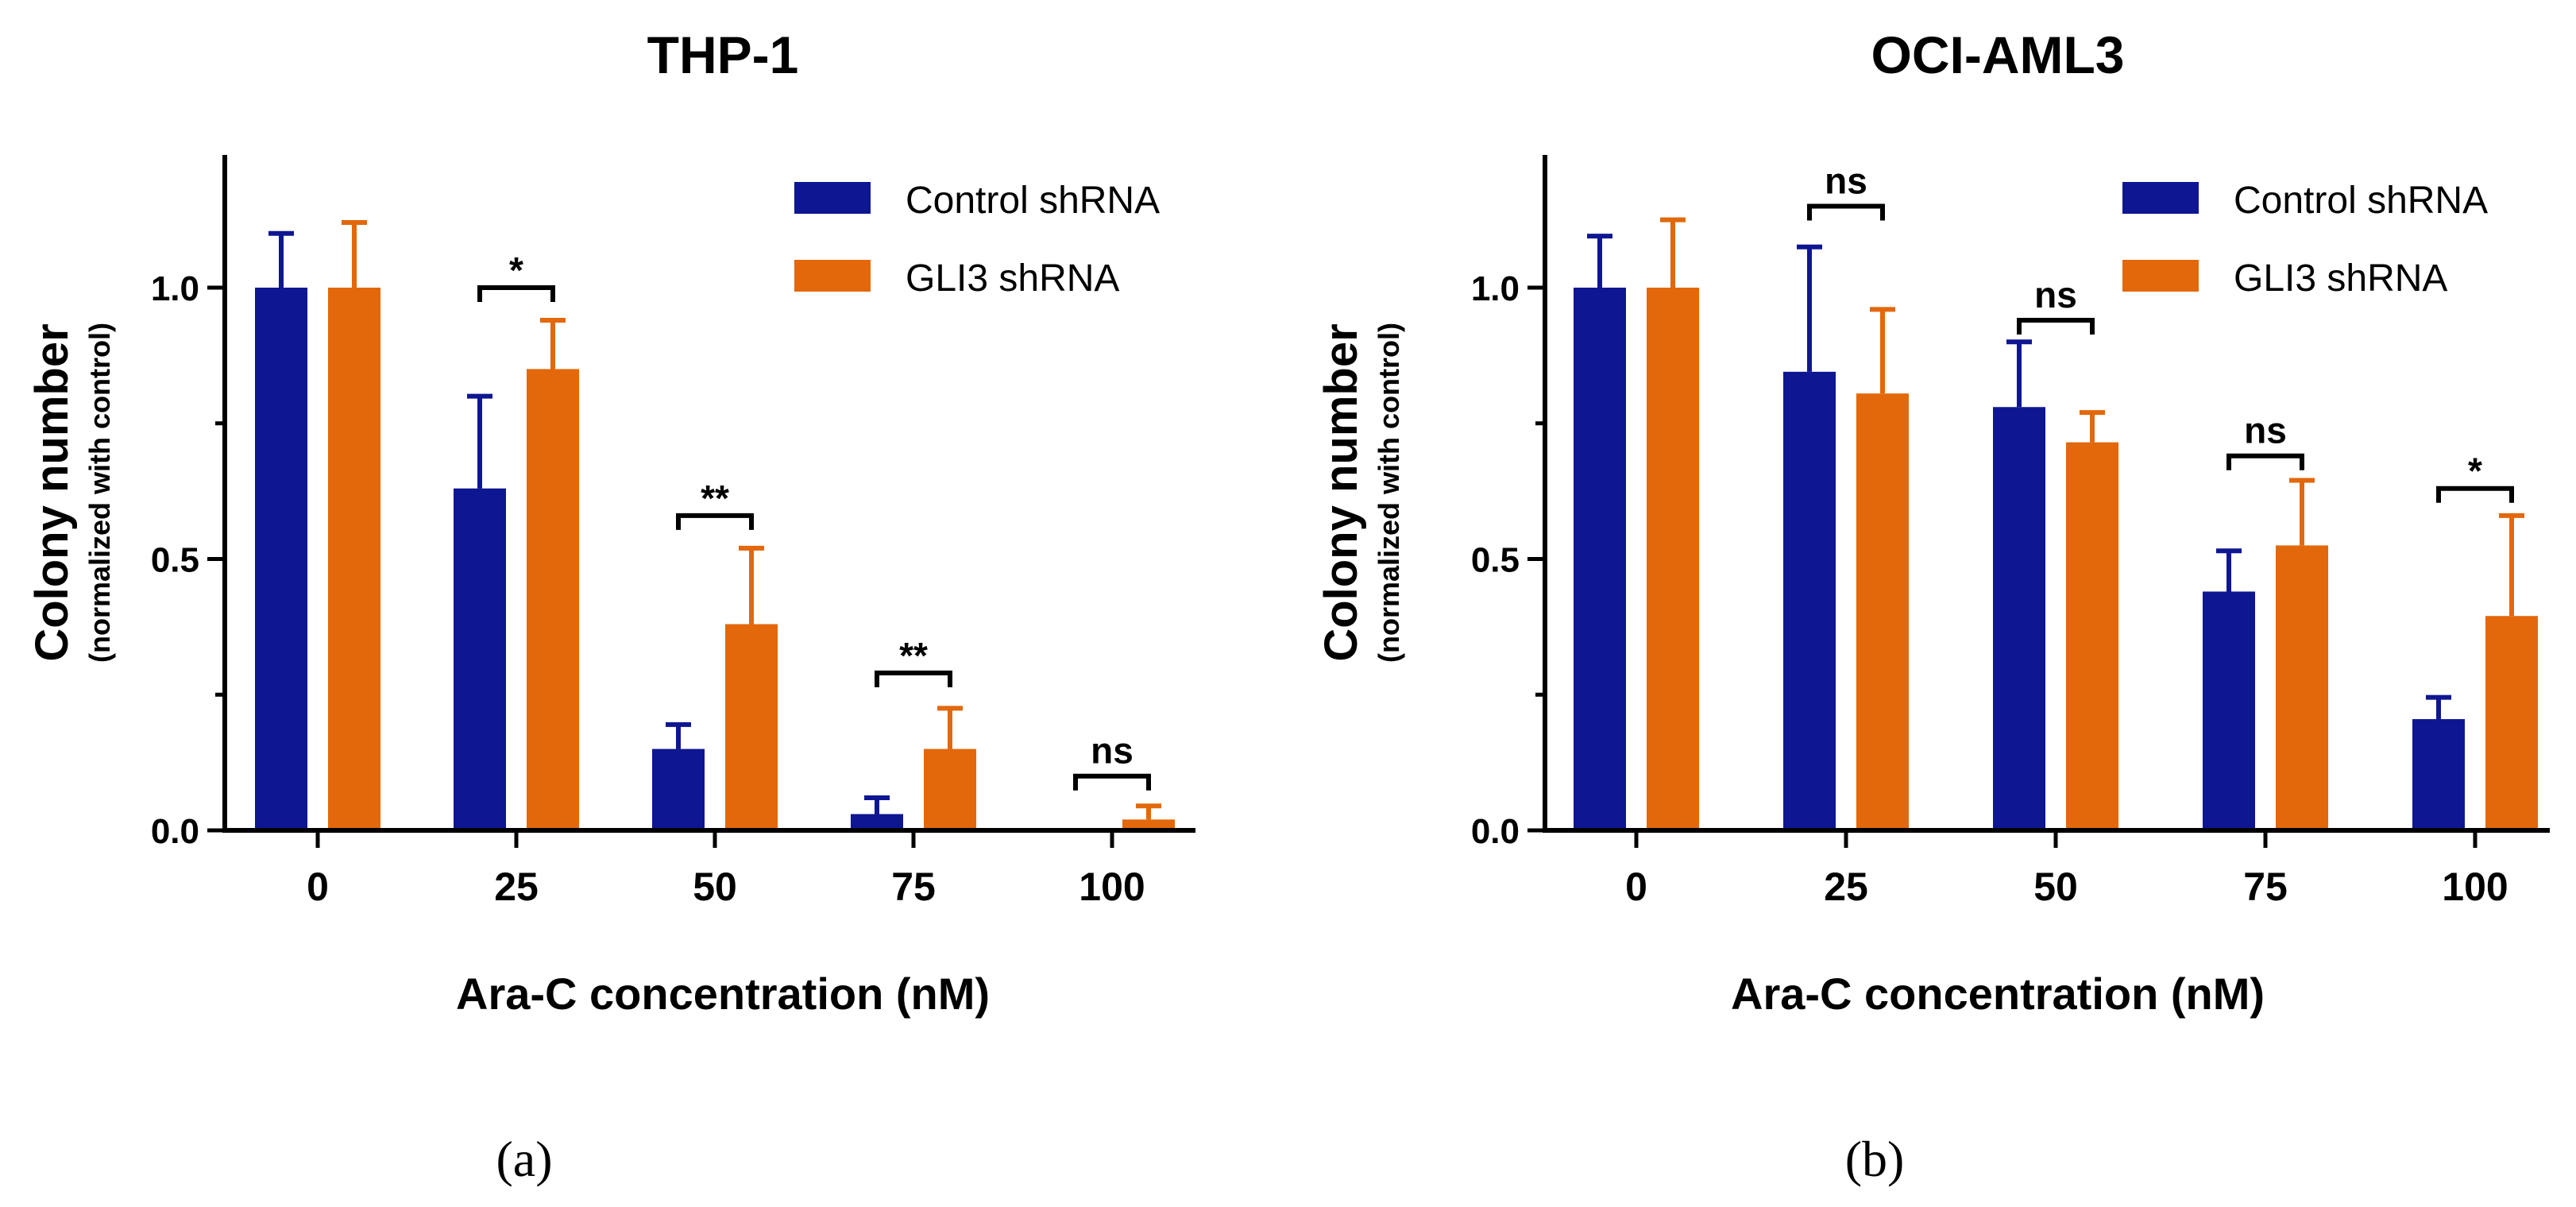  I want to click on panel-label: (b), so click(1875, 1159).